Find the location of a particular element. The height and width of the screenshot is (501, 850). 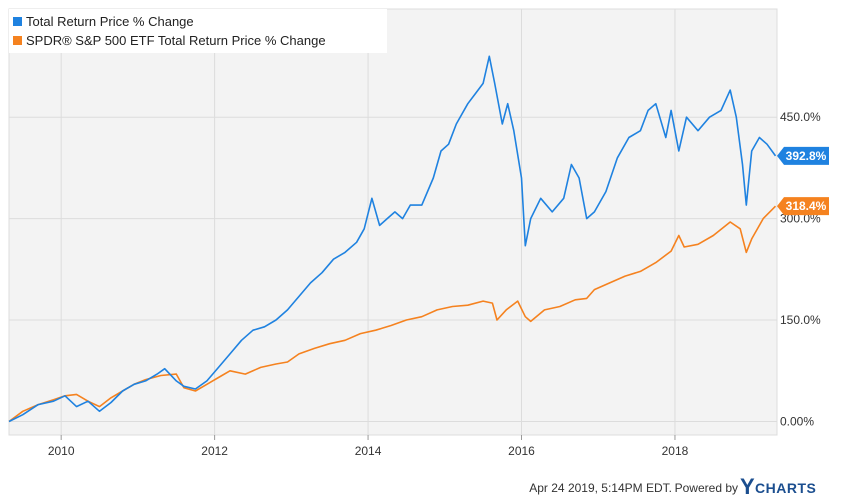

x-tick-label: 2018 is located at coordinates (675, 451).